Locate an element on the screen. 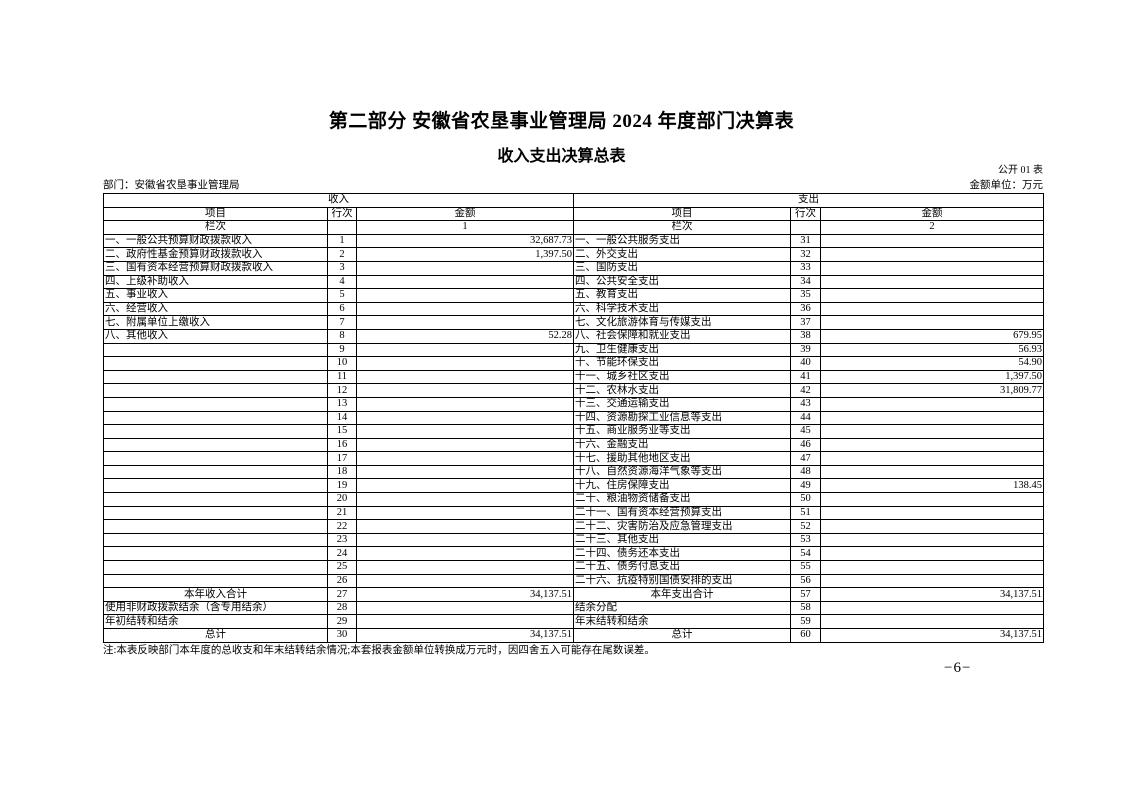 The width and height of the screenshot is (1123, 794). expense-rowno-cell: 52 is located at coordinates (805, 526).